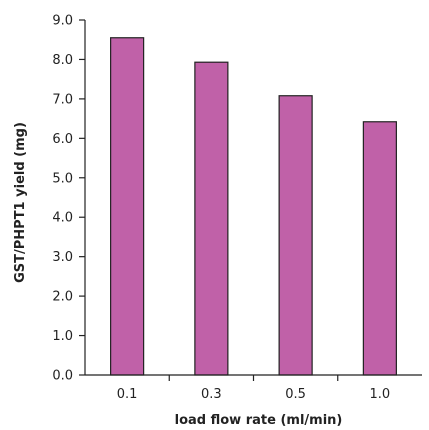 This screenshot has height=430, width=429. Describe the element at coordinates (211, 218) in the screenshot. I see `bar-0.3` at that location.